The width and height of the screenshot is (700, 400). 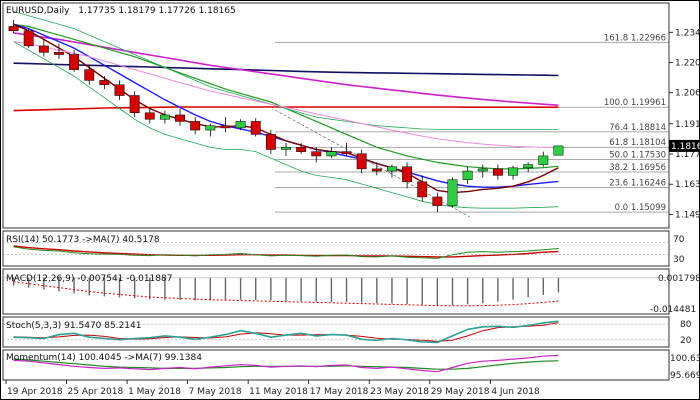 I want to click on date-tick-label: 25 Apr 2018, so click(x=96, y=392).